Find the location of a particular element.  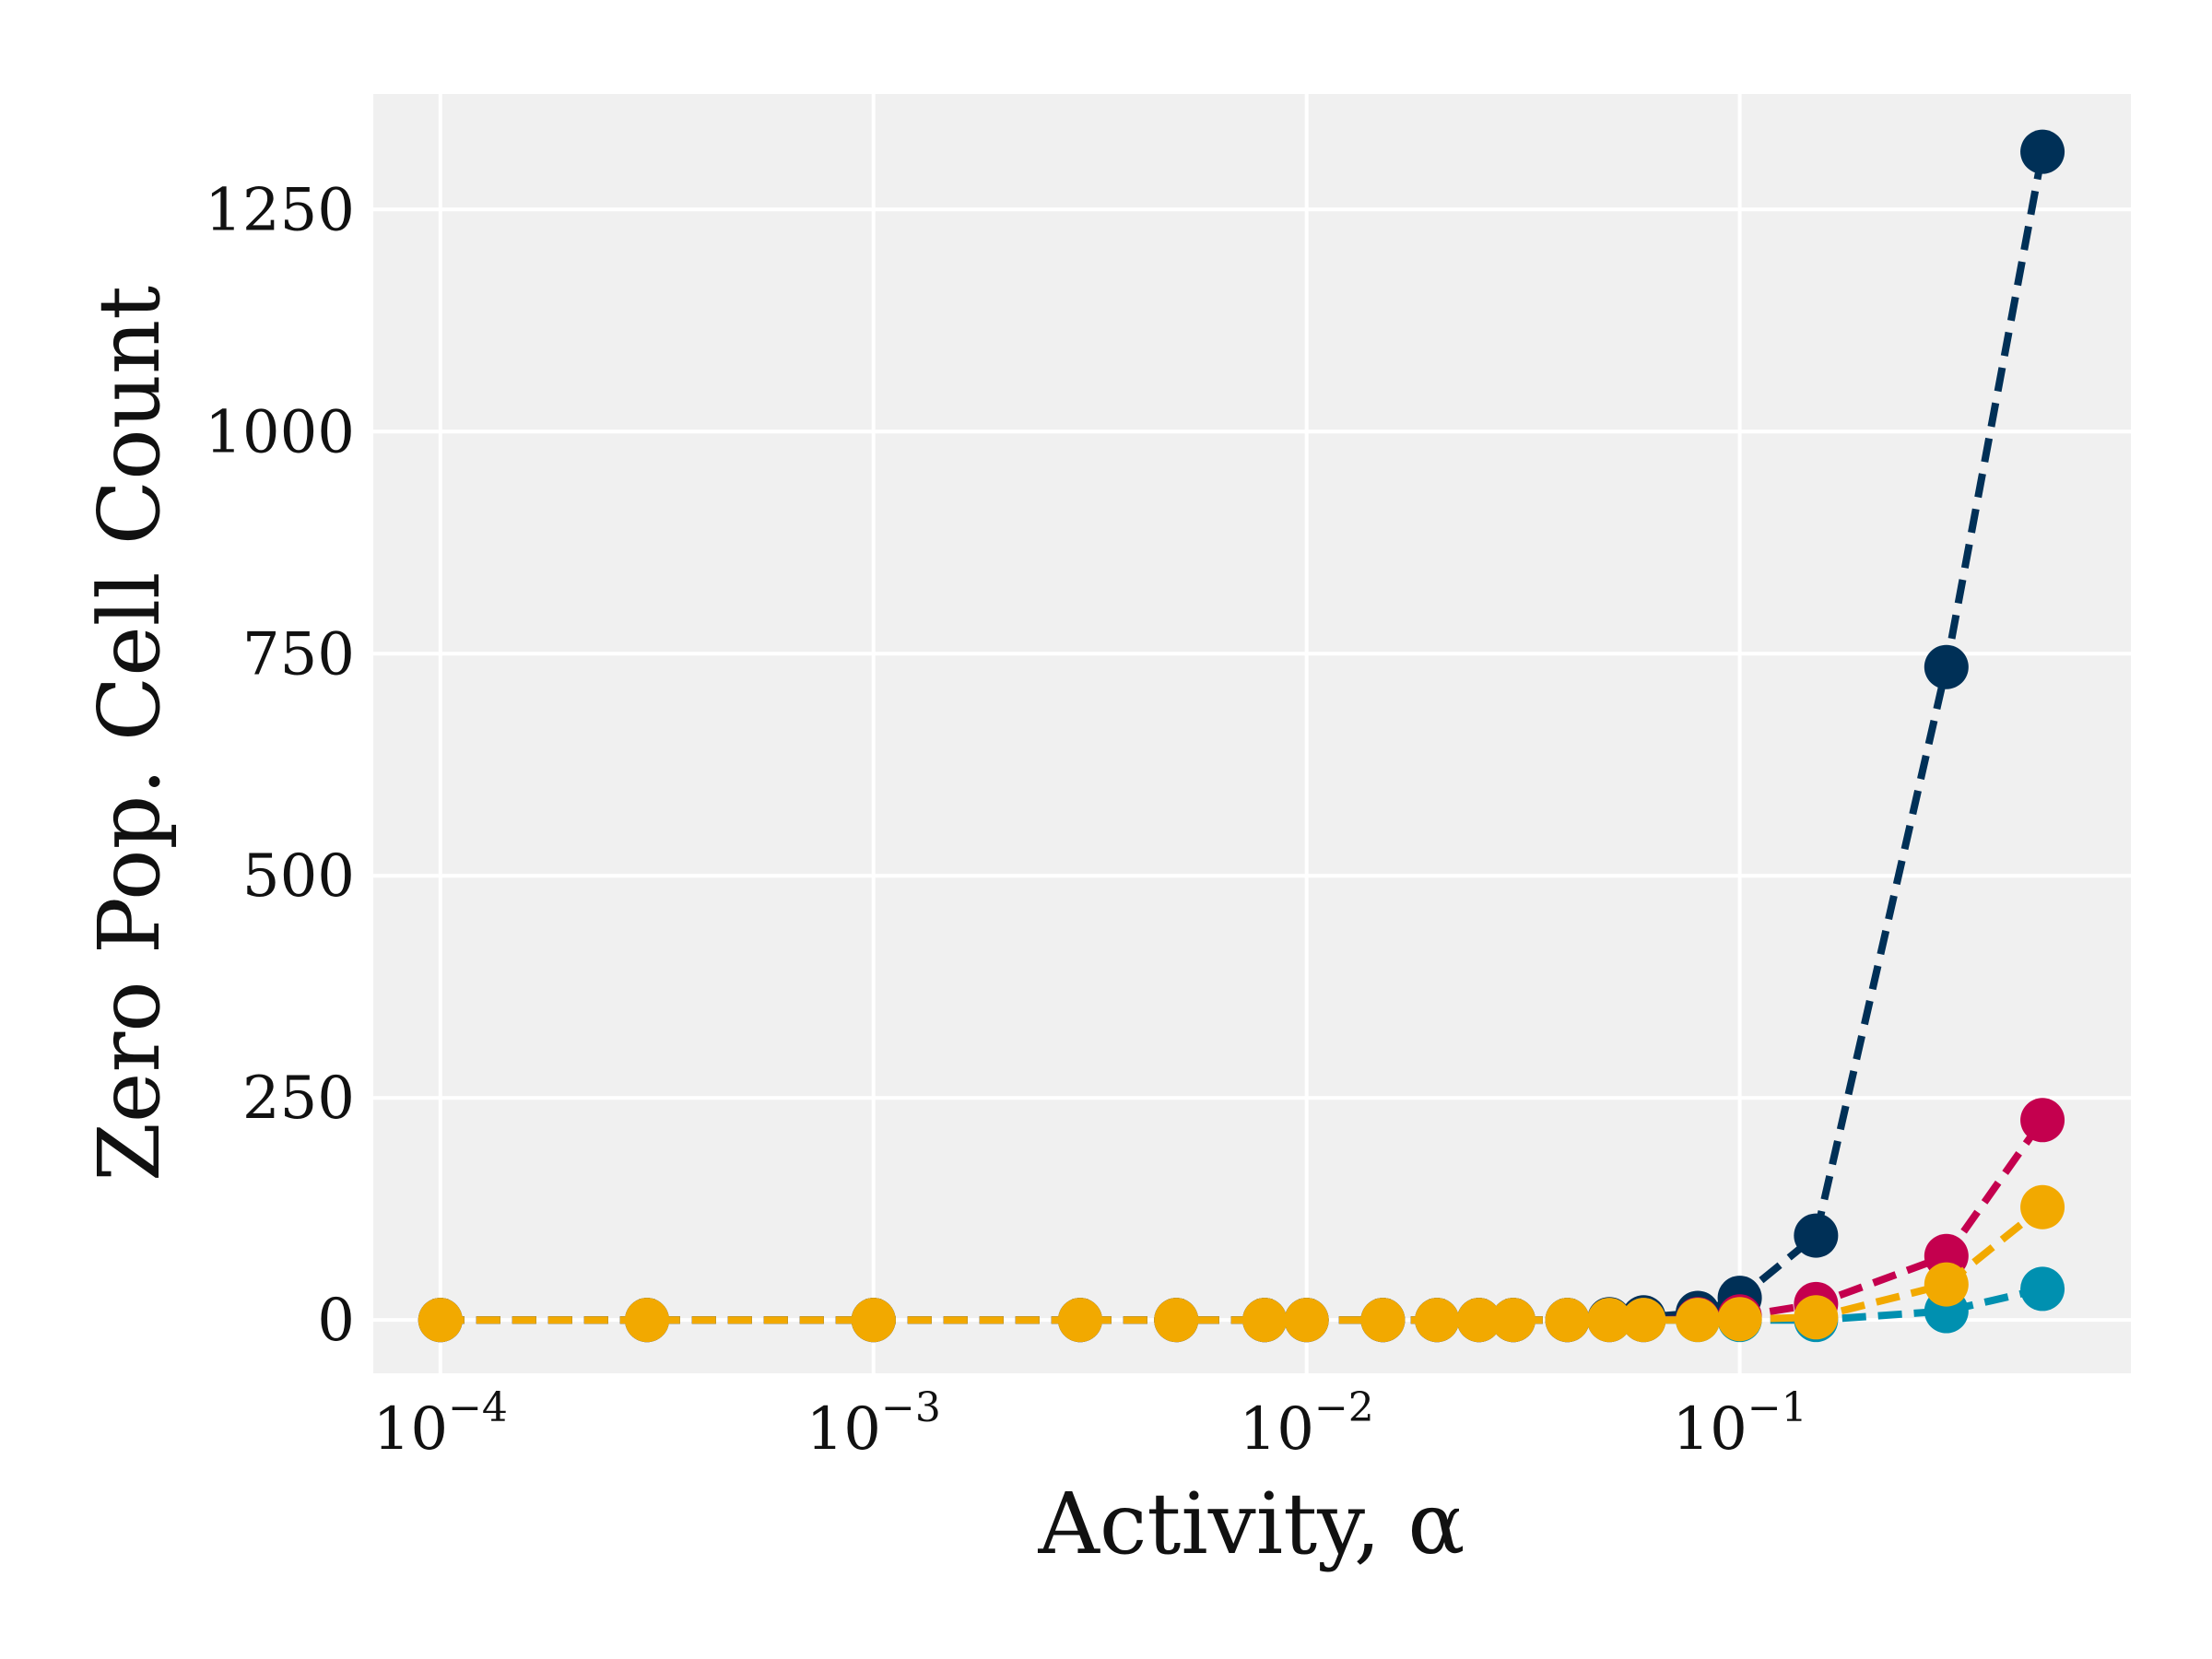

x-tick-label: 10⁻³ is located at coordinates (873, 1424).